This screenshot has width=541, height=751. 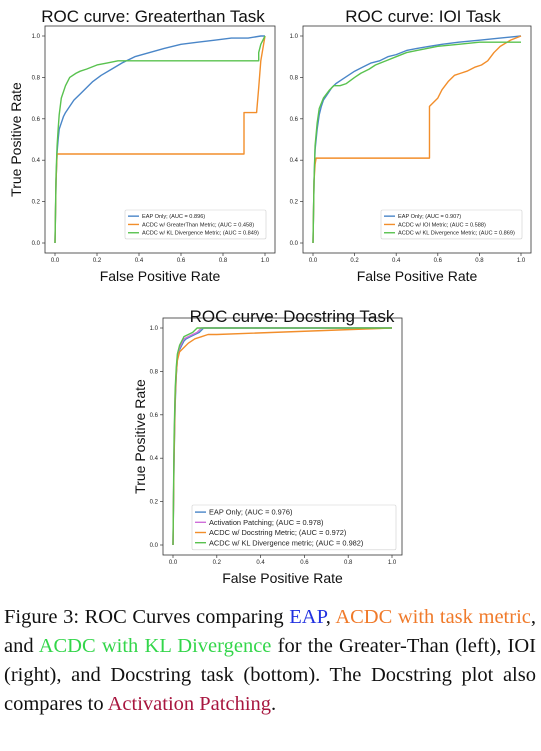 What do you see at coordinates (189, 704) in the screenshot?
I see `caption-activation: Activation Patching` at bounding box center [189, 704].